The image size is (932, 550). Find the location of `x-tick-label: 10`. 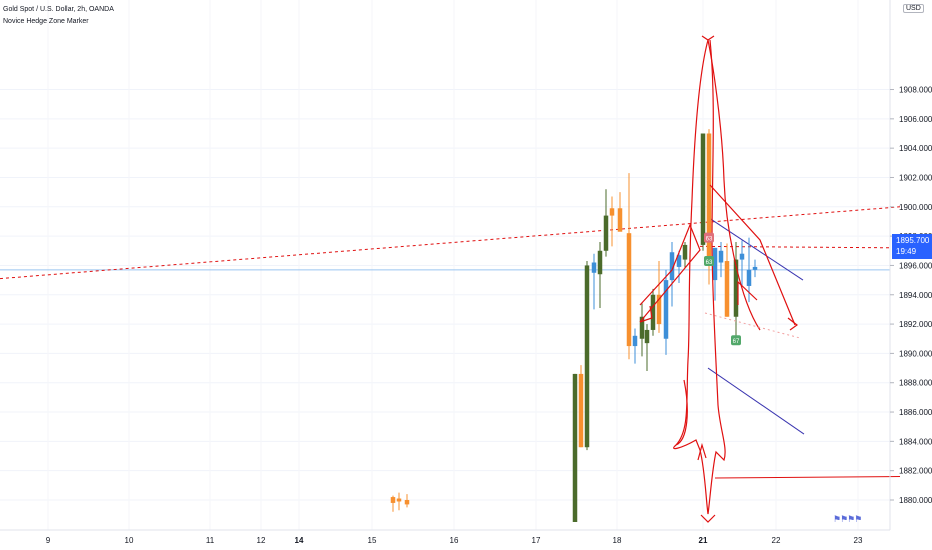

x-tick-label: 10 is located at coordinates (129, 540).